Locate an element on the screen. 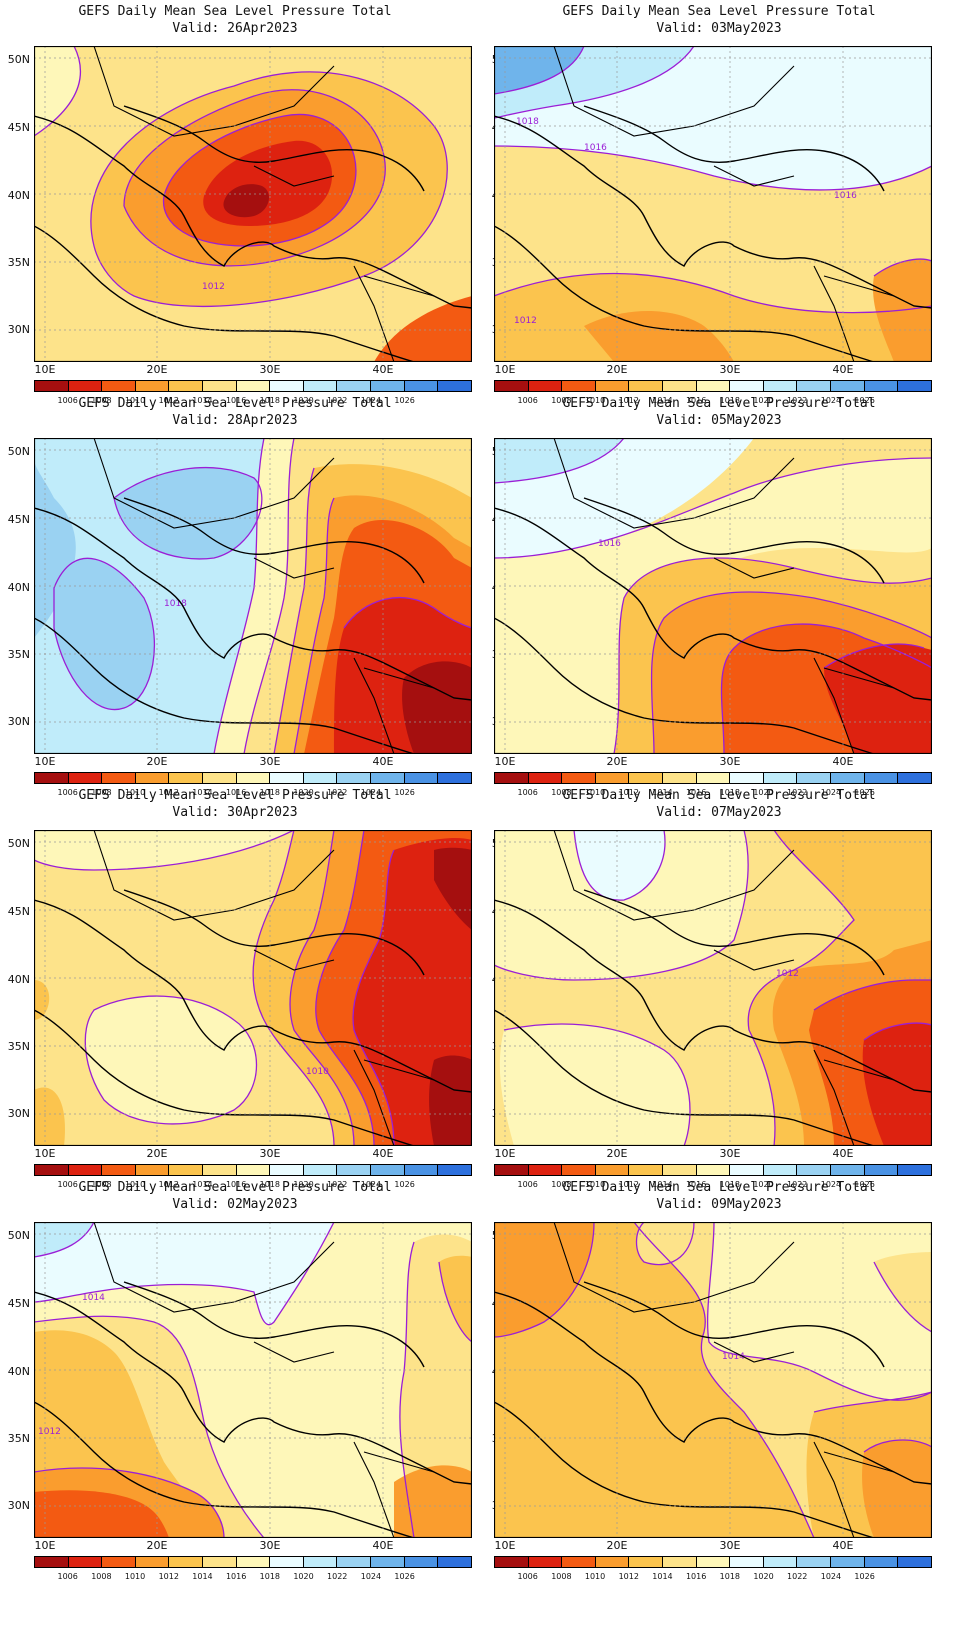 This screenshot has width=964, height=1640. coastline is located at coordinates (253, 233).